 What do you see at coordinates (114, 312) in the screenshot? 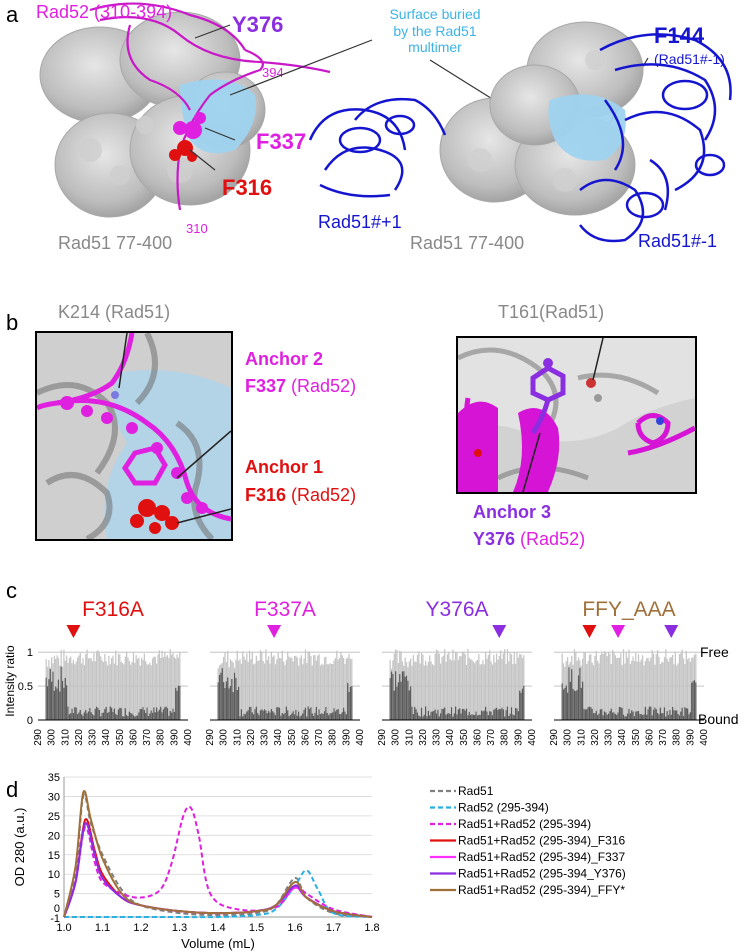
I see `label-k214: K214 (Rad51)` at bounding box center [114, 312].